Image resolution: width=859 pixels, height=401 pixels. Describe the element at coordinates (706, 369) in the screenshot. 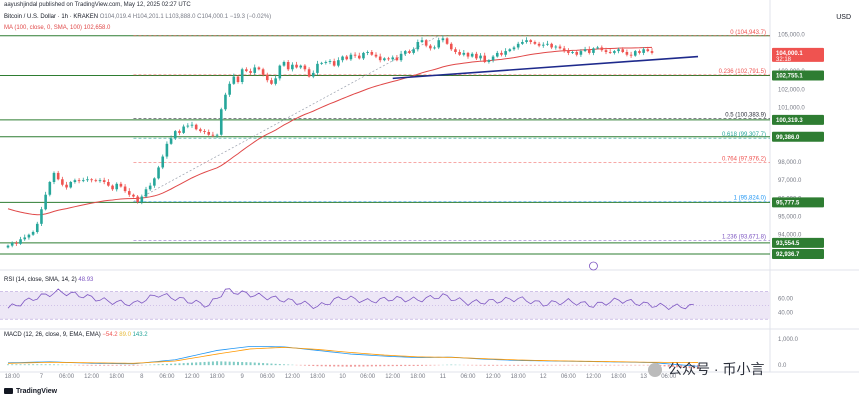

I see `watermark: 公众号 · 币小言` at that location.